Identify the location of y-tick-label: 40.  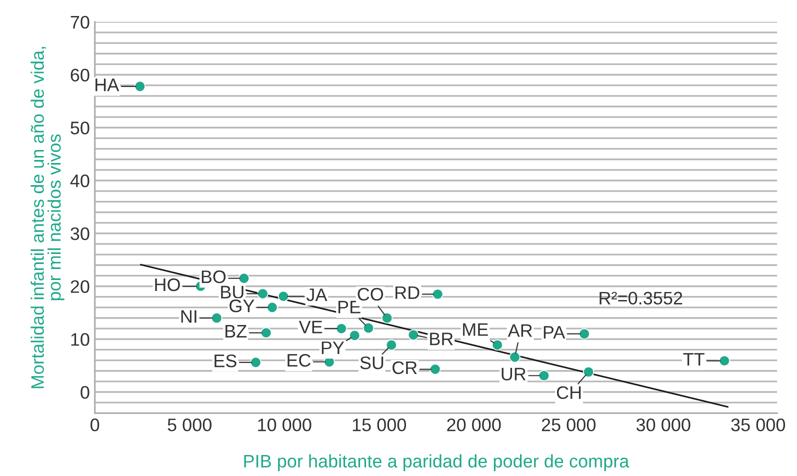
(80, 181).